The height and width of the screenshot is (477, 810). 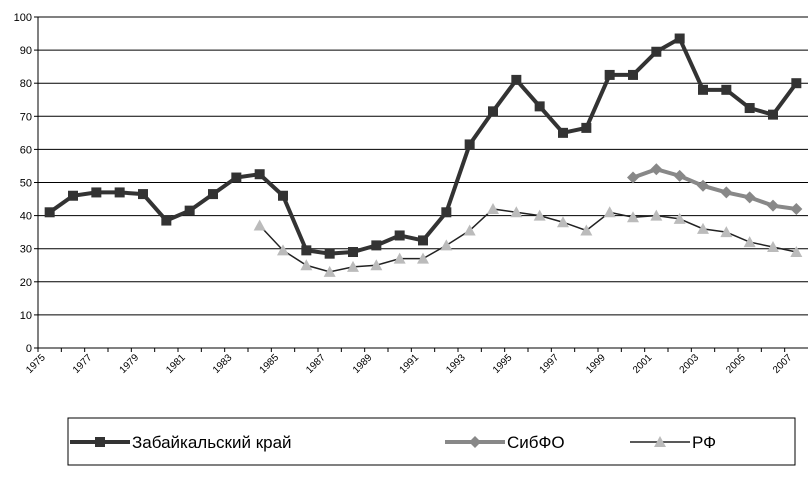 I want to click on y-tick-label: 70, so click(x=26, y=117).